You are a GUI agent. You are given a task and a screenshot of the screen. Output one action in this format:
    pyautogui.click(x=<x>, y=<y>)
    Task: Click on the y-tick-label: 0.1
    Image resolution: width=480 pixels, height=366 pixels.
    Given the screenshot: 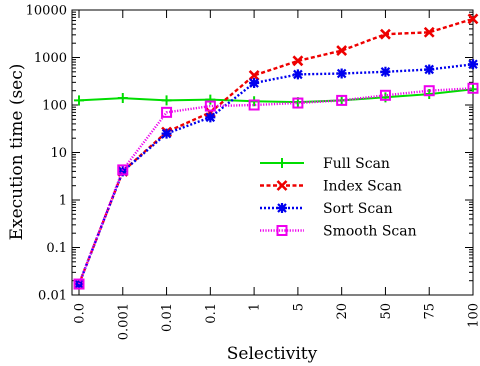 What is the action you would take?
    pyautogui.click(x=56, y=248)
    